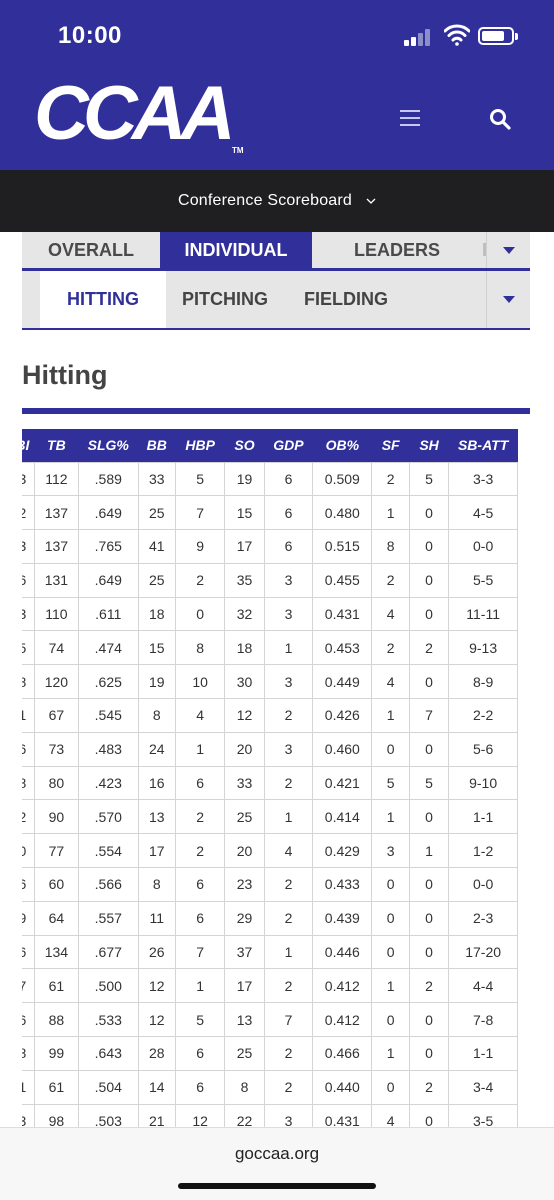 This screenshot has height=1200, width=554. Describe the element at coordinates (200, 445) in the screenshot. I see `column-header: HBP` at that location.